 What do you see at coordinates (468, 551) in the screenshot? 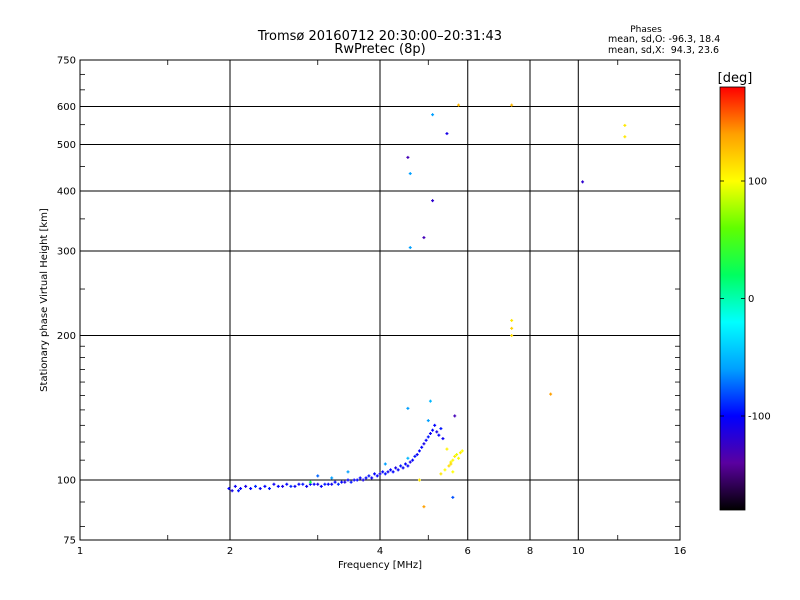
I see `x-tick-label: 6` at bounding box center [468, 551].